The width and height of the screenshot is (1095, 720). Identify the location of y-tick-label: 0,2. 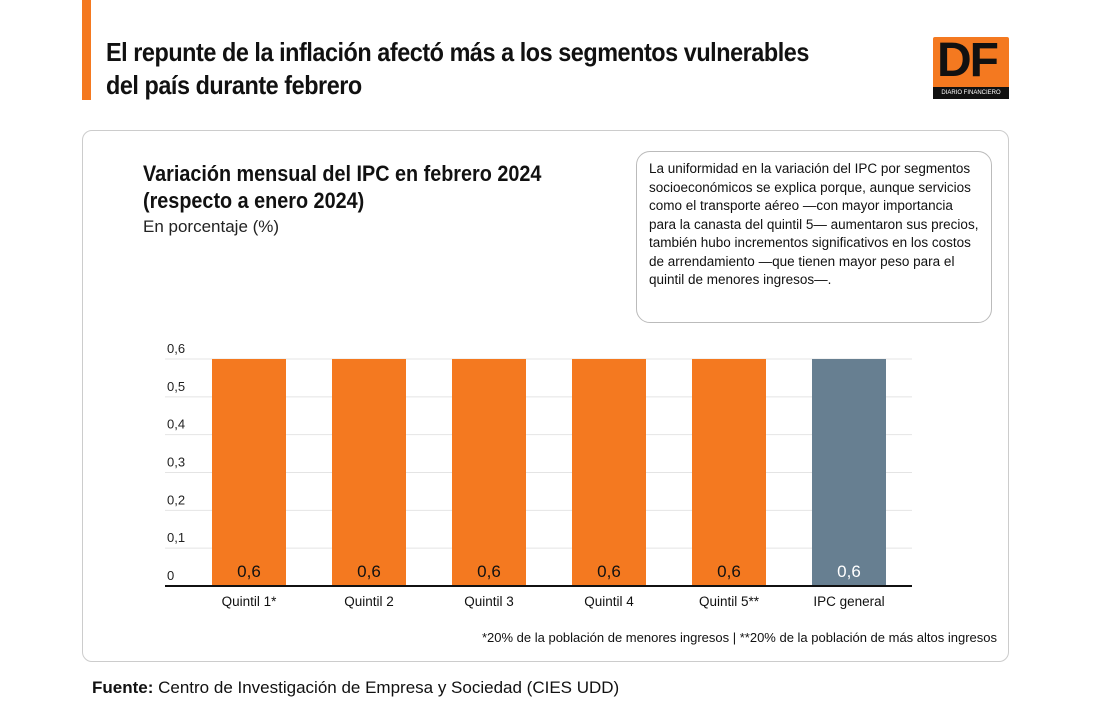
(176, 499).